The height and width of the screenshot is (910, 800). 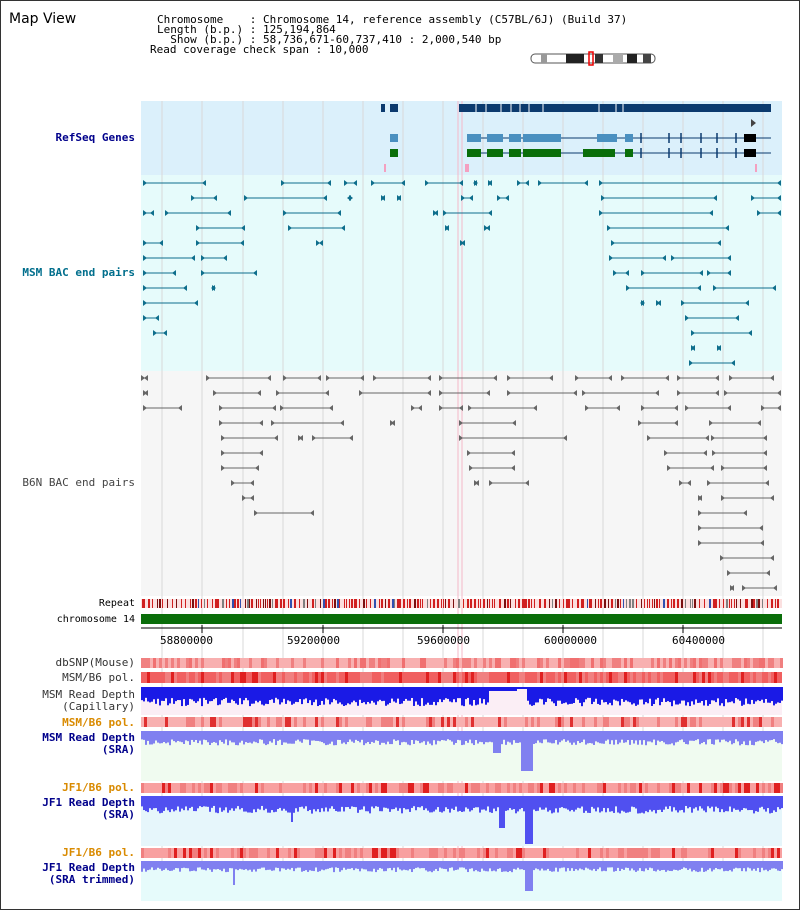 I want to click on repeat-track, so click(x=461, y=603).